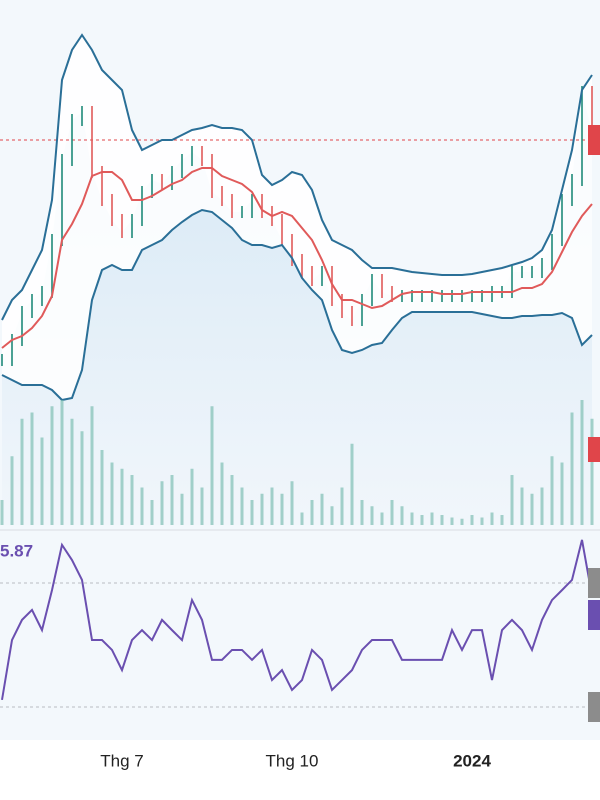  I want to click on x-tick-label: 2024, so click(472, 760).